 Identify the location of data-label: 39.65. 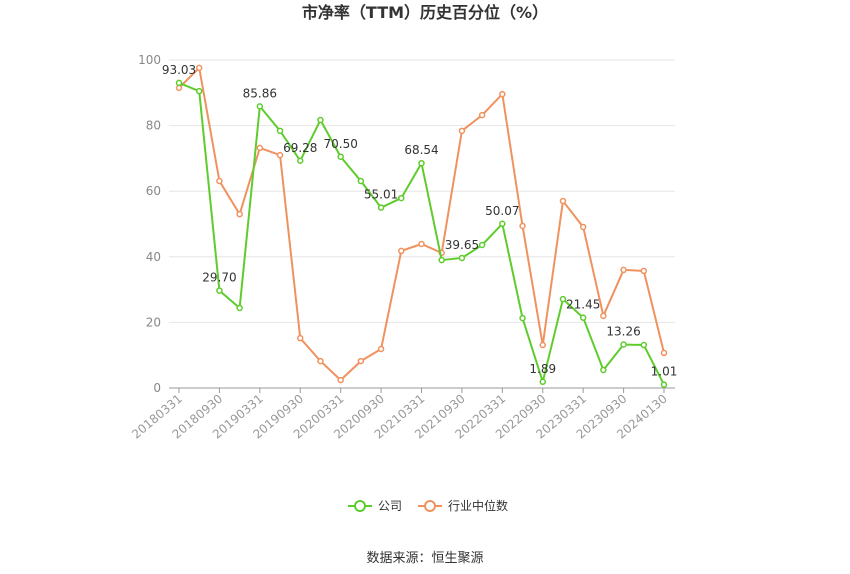
(462, 245).